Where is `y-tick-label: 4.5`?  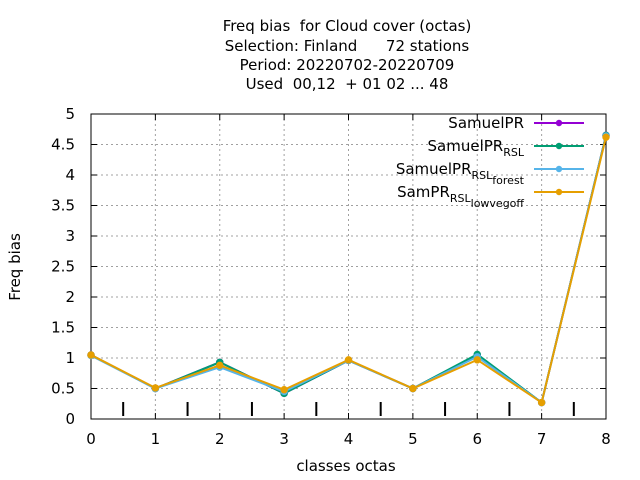 y-tick-label: 4.5 is located at coordinates (63, 145).